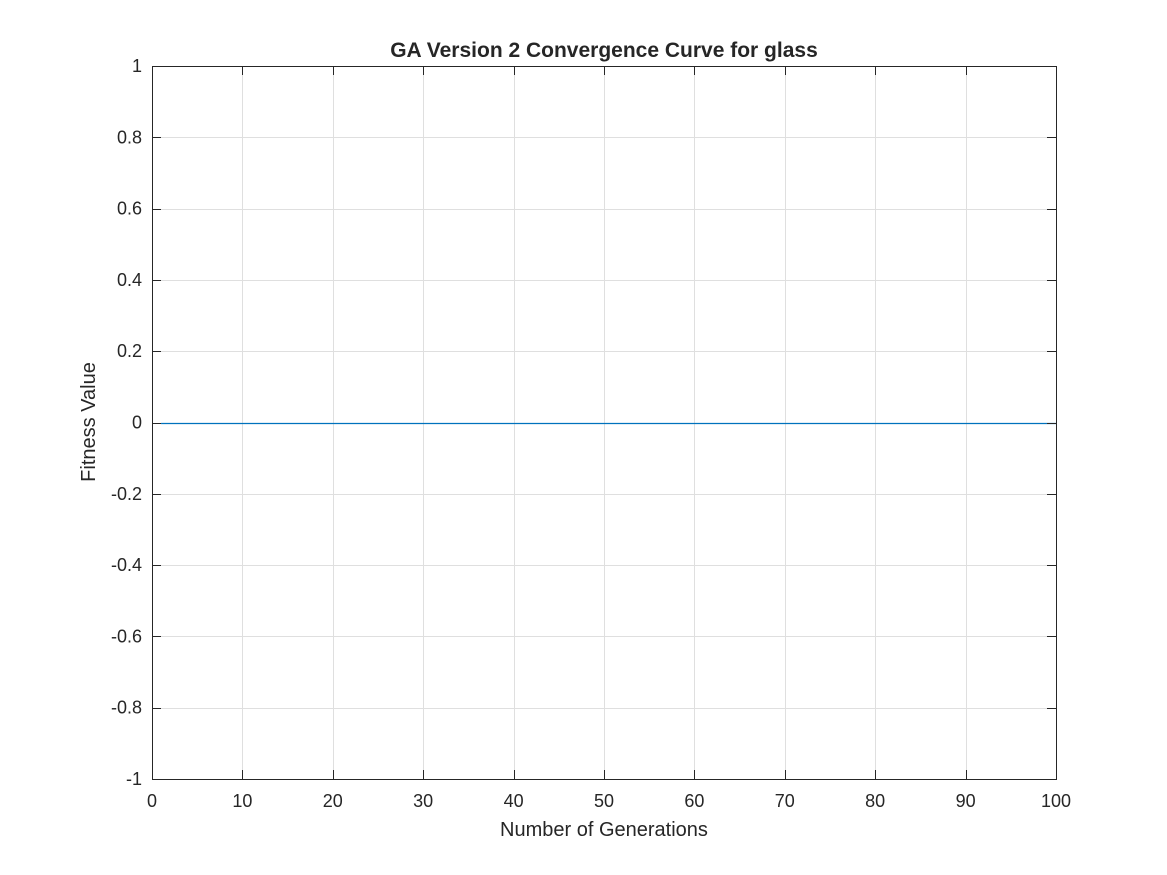 The height and width of the screenshot is (875, 1167). What do you see at coordinates (604, 830) in the screenshot?
I see `x-axis-label: Number of Generations` at bounding box center [604, 830].